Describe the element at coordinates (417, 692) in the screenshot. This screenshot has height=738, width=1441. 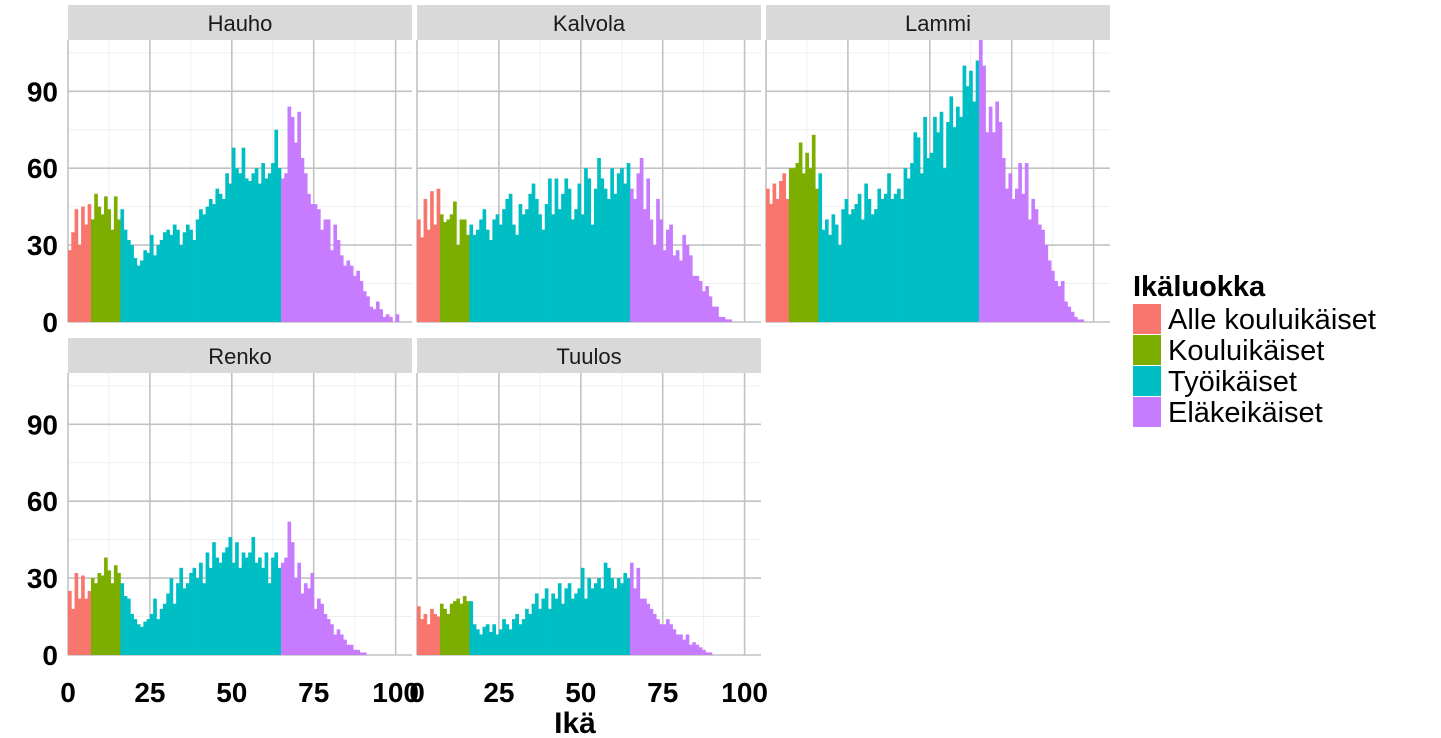
I see `x-tick-label: 0` at that location.